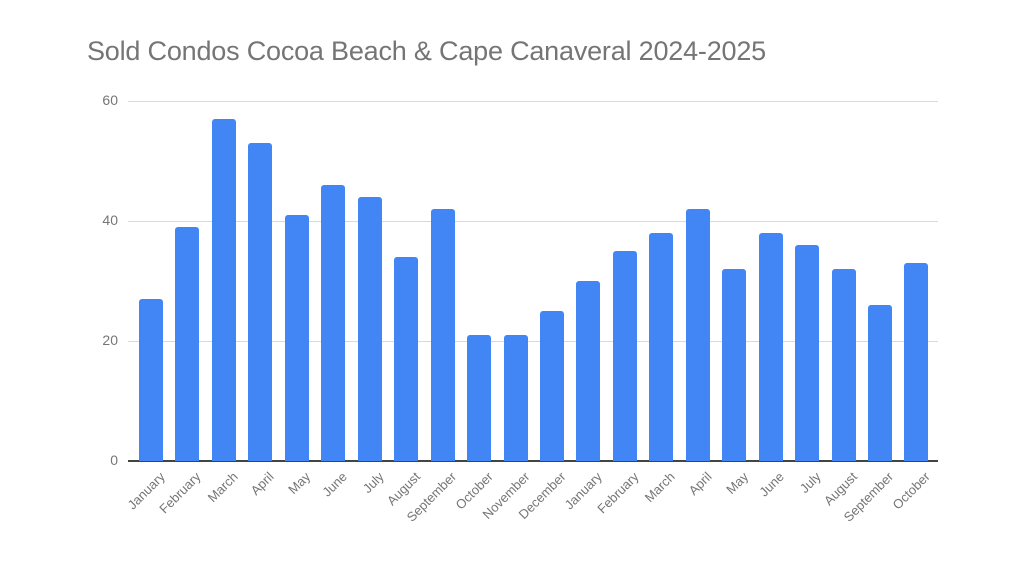 Image resolution: width=1024 pixels, height=576 pixels. Describe the element at coordinates (110, 100) in the screenshot. I see `y-axis-tick-label: 60` at that location.